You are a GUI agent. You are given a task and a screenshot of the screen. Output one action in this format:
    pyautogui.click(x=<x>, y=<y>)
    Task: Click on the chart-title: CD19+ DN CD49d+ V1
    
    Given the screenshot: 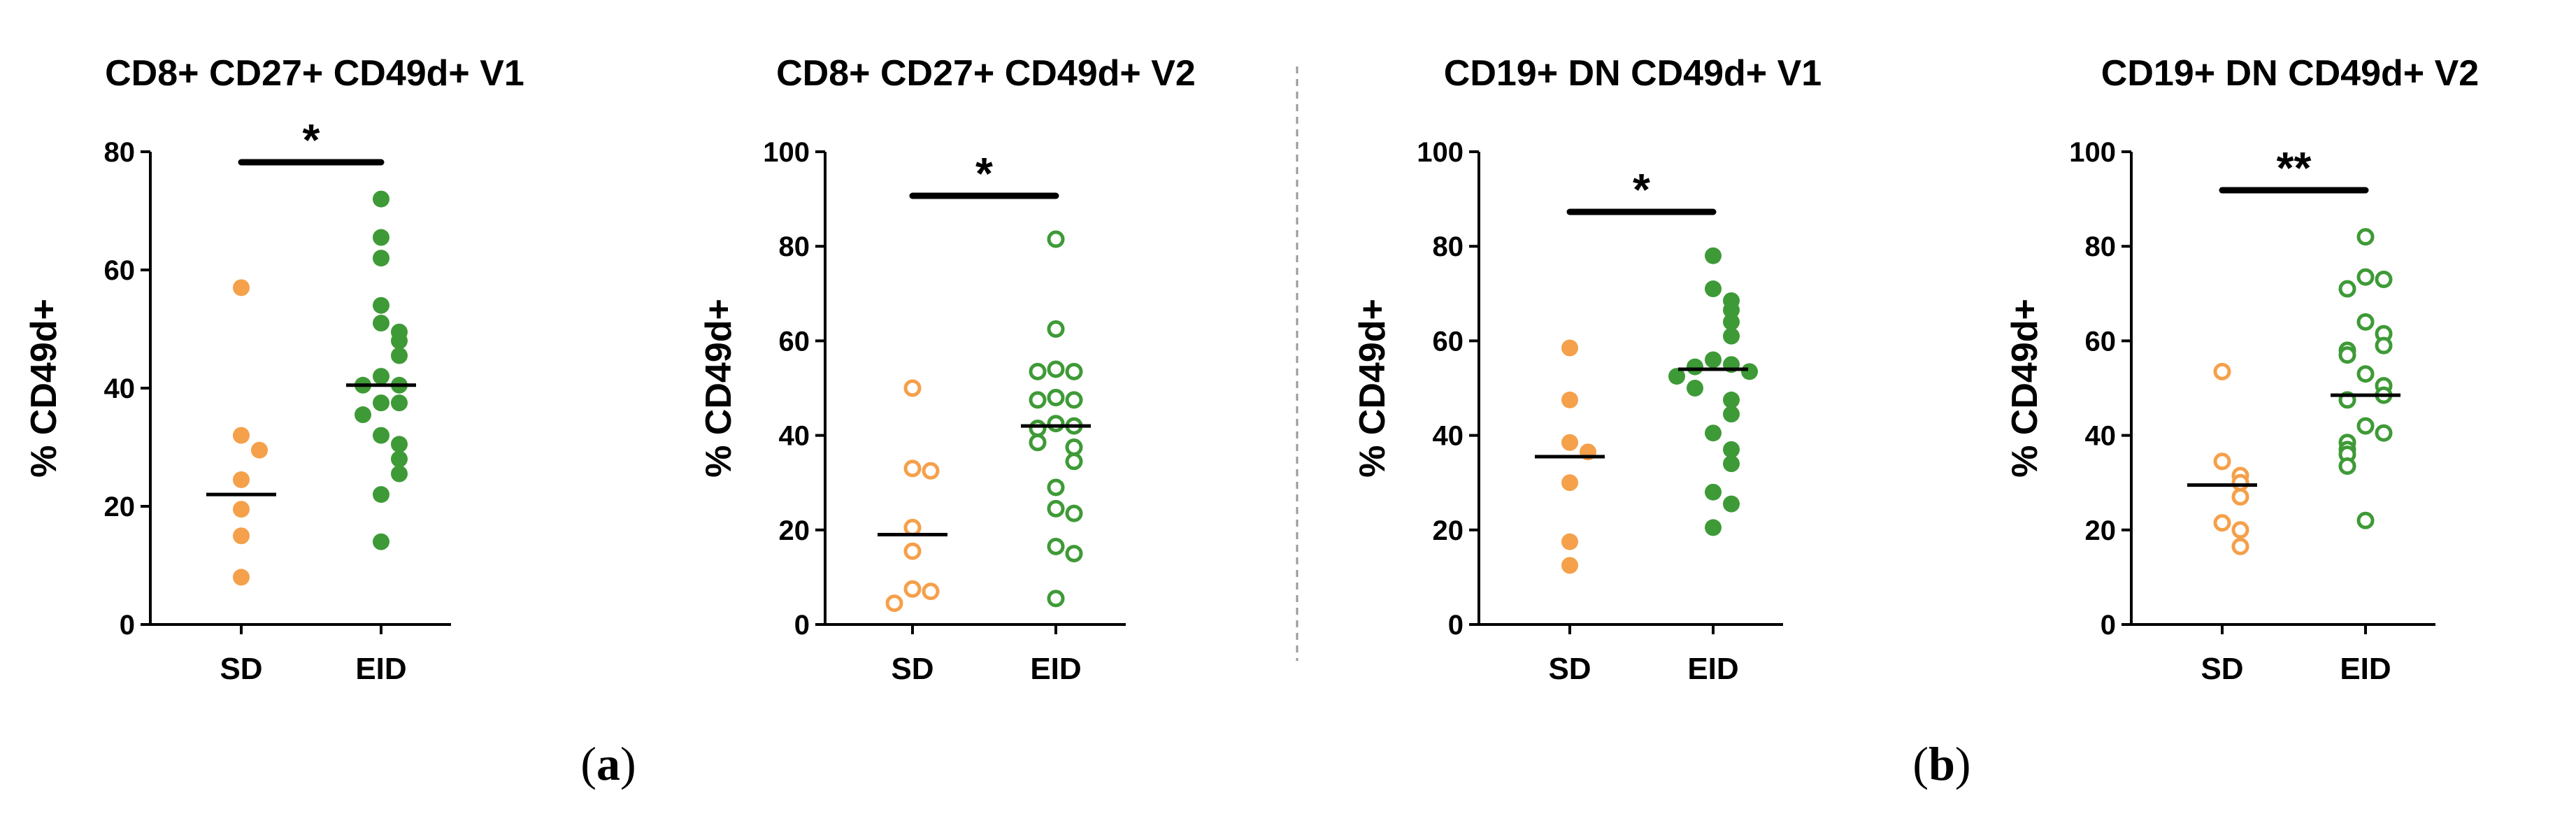 What is the action you would take?
    pyautogui.click(x=1633, y=73)
    